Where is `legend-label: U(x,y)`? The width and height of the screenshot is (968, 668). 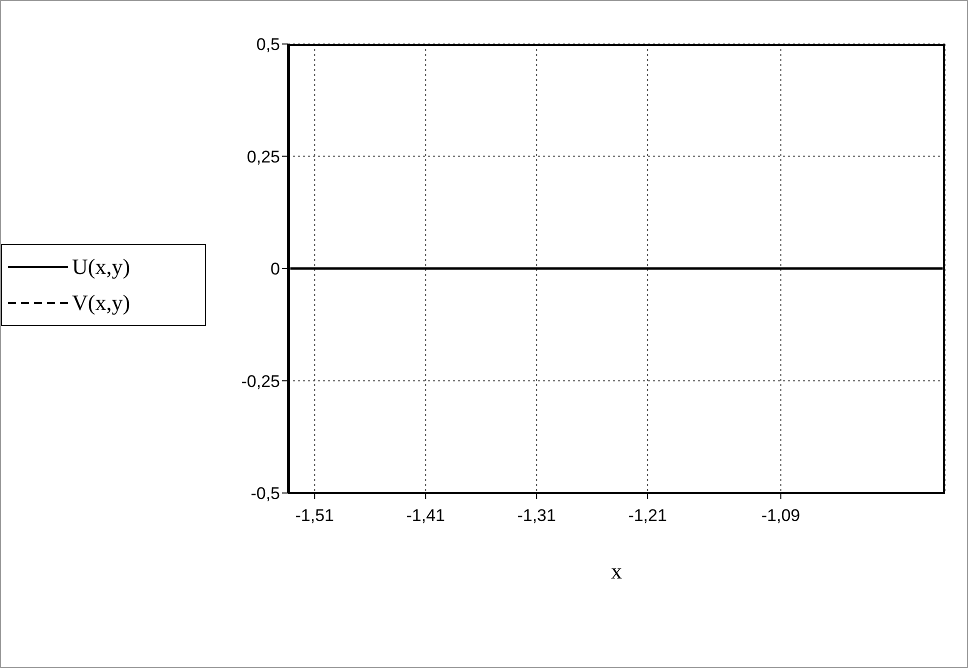 legend-label: U(x,y) is located at coordinates (101, 267).